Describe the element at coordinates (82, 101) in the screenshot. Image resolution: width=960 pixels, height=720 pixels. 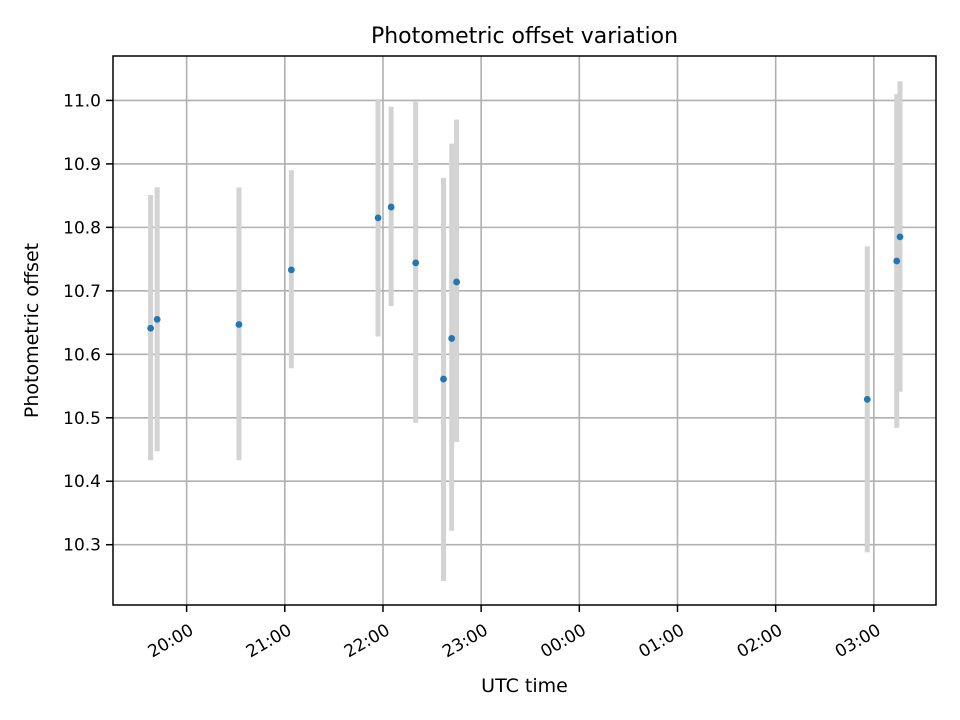
I see `y-tick-label: 11.0` at that location.